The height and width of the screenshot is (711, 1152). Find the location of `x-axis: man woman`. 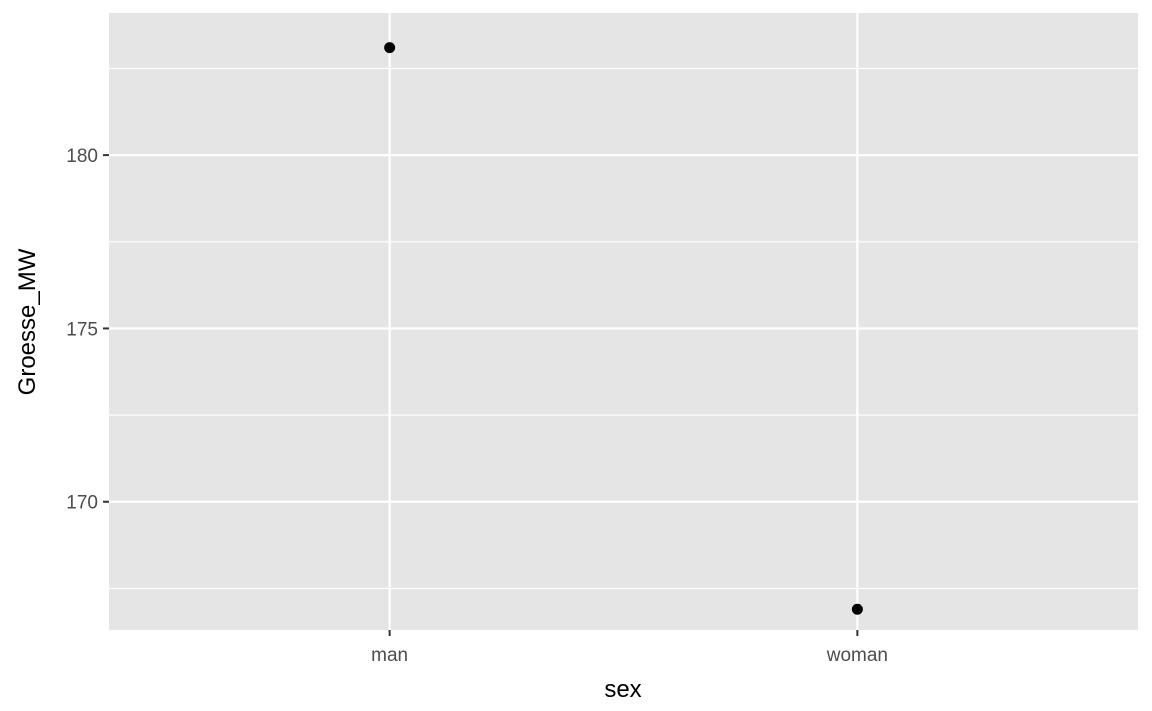

x-axis: man woman is located at coordinates (629, 648).